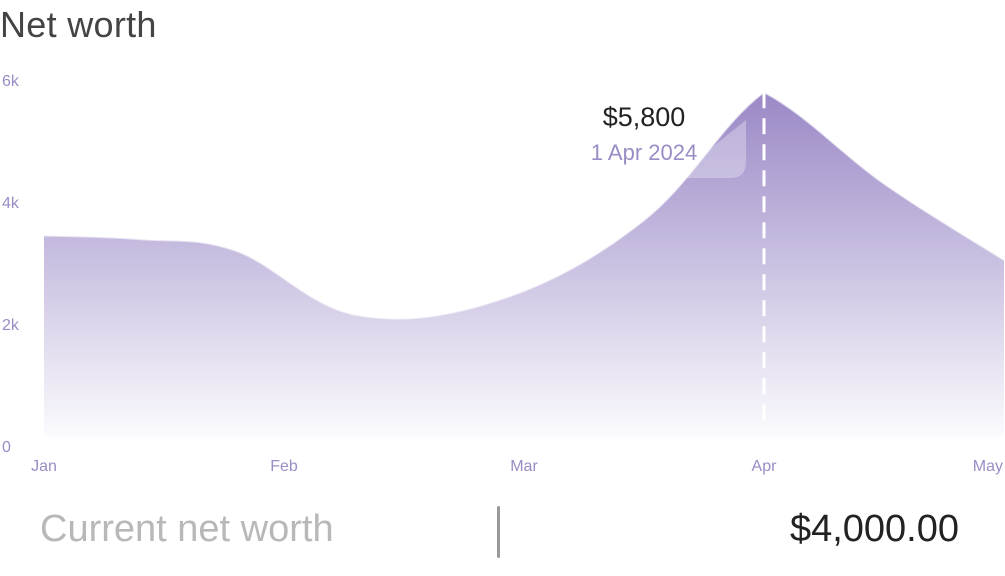 This screenshot has height=576, width=1005. I want to click on current-net-worth-value: $4,000.00, so click(874, 529).